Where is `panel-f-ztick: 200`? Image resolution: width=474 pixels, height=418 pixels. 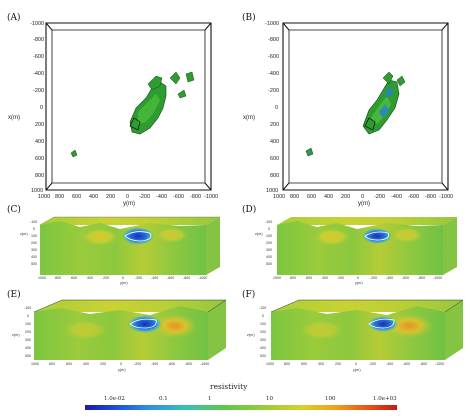
panel-f-ztick: 200 is located at coordinates (263, 332).